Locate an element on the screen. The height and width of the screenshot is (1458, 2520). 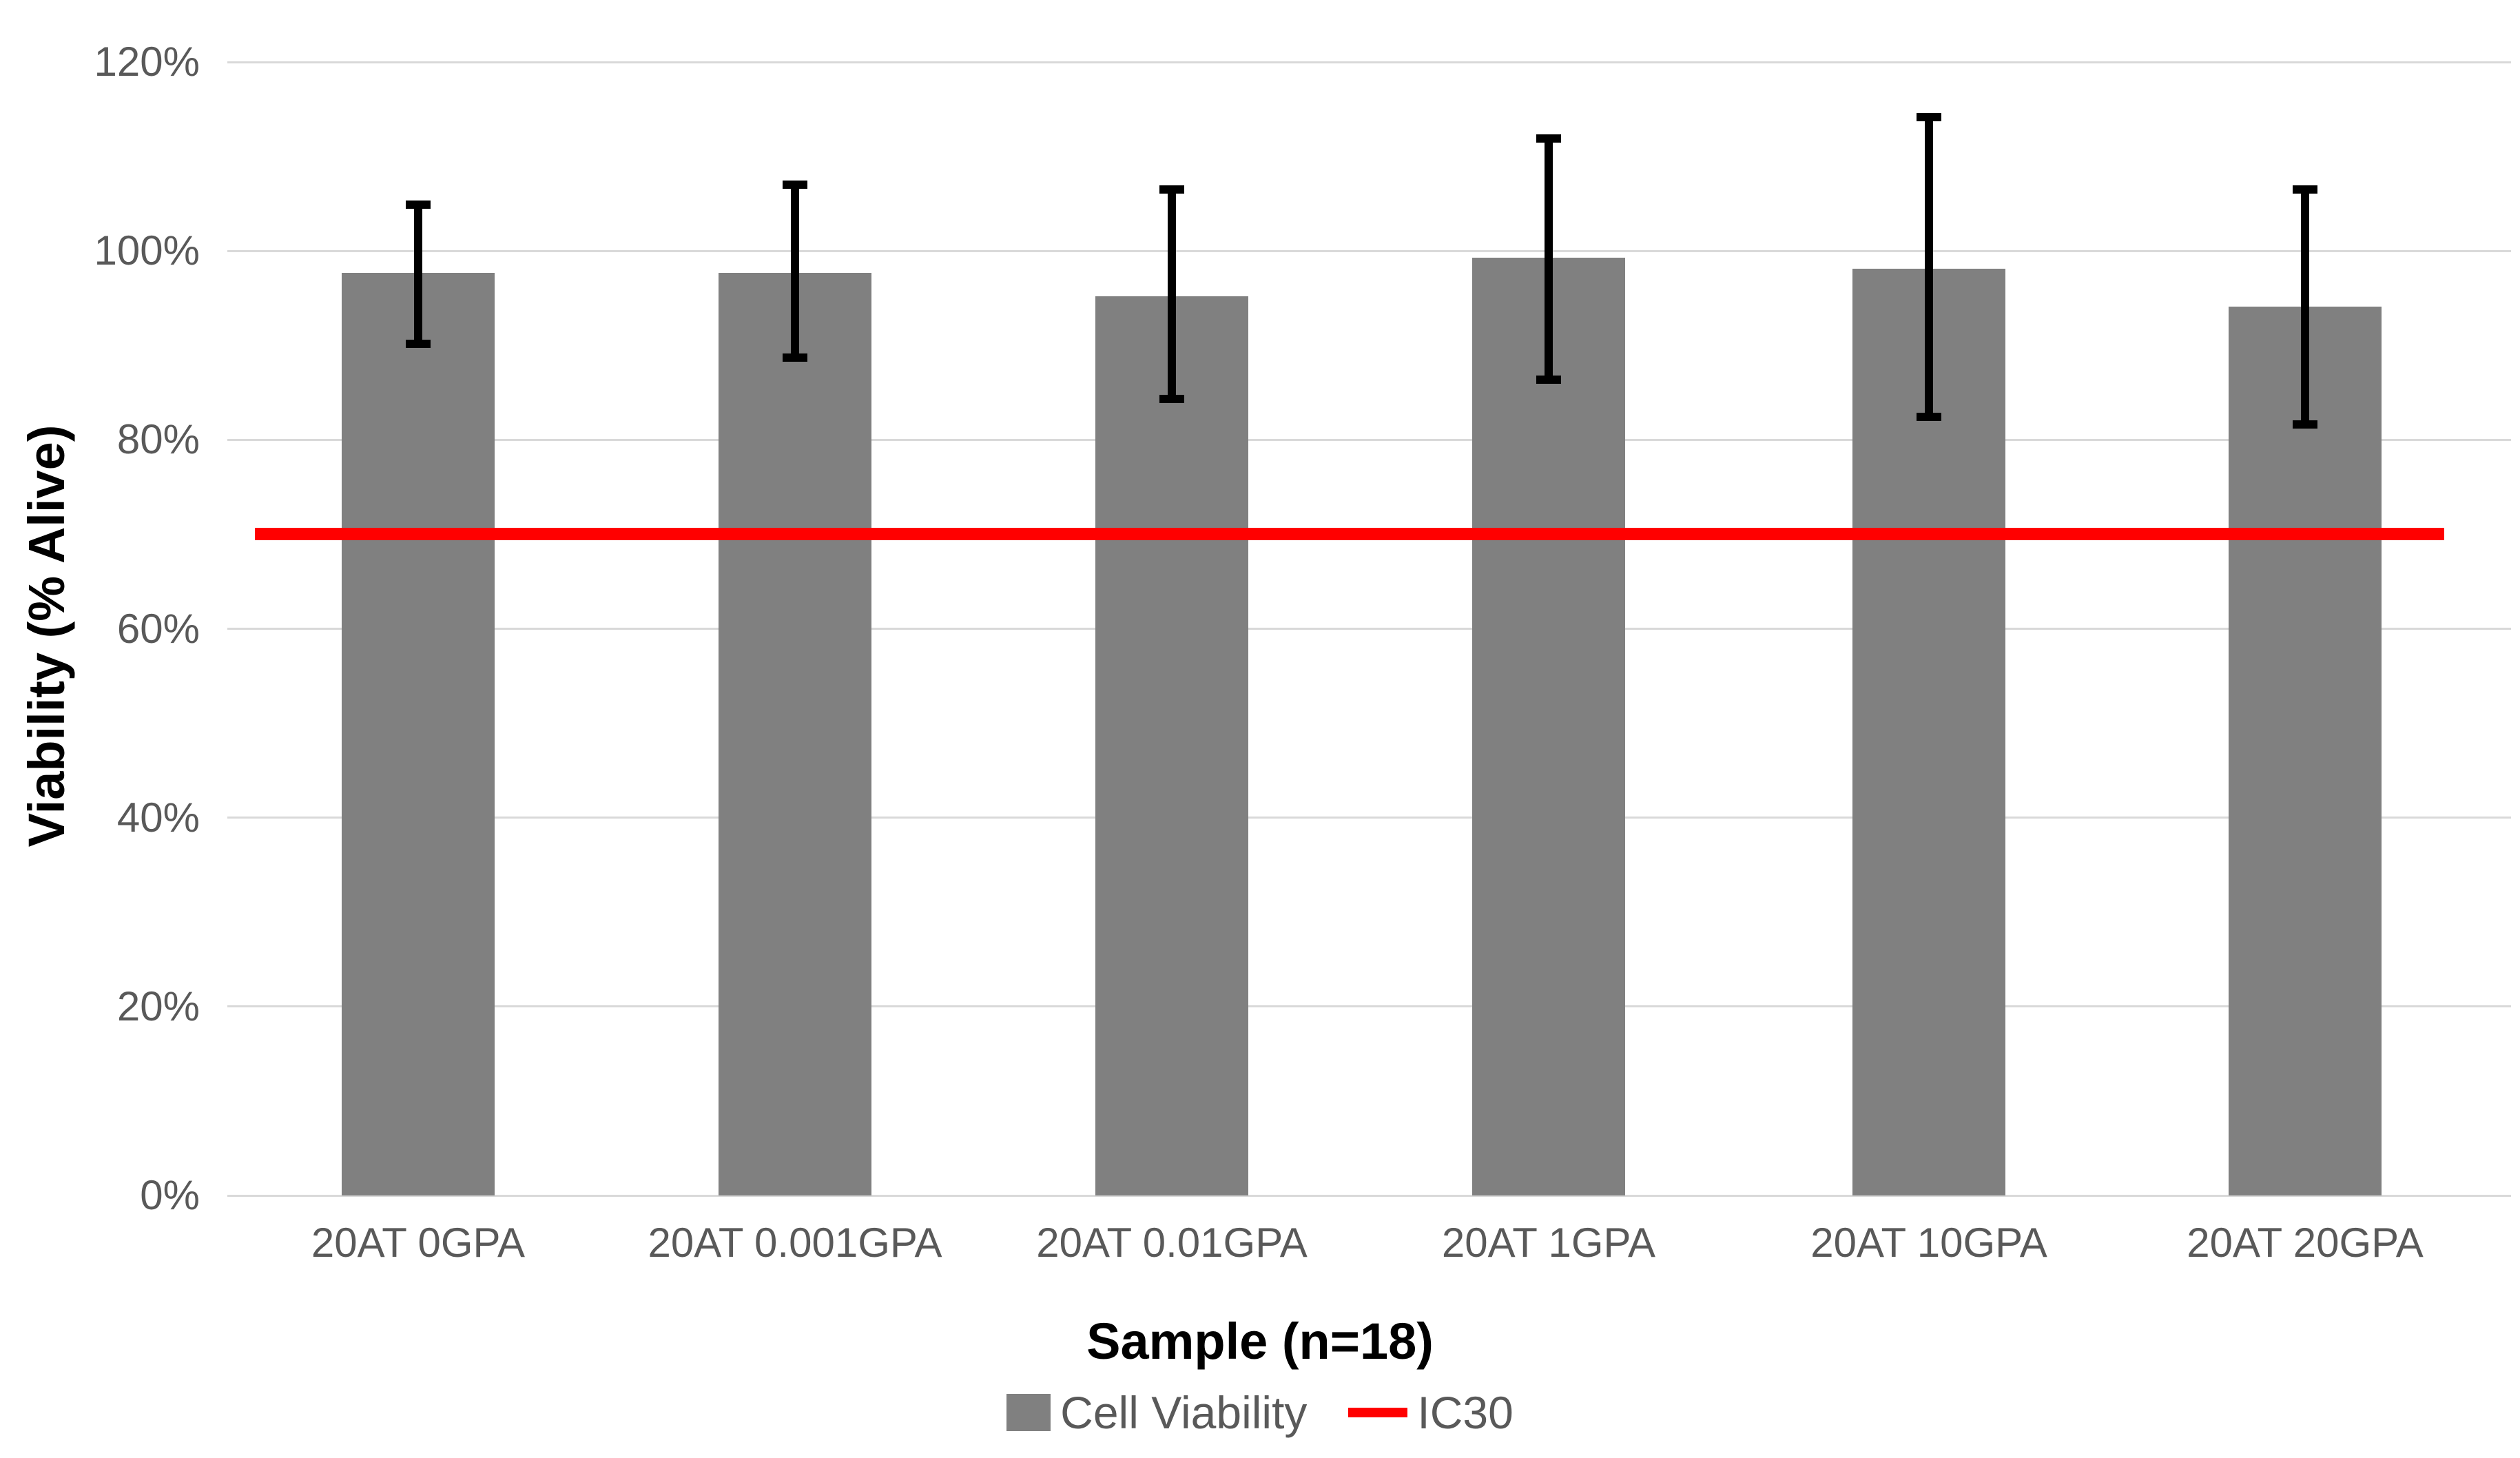
legend-label-cell-viability: Cell Viability is located at coordinates (1184, 1413).